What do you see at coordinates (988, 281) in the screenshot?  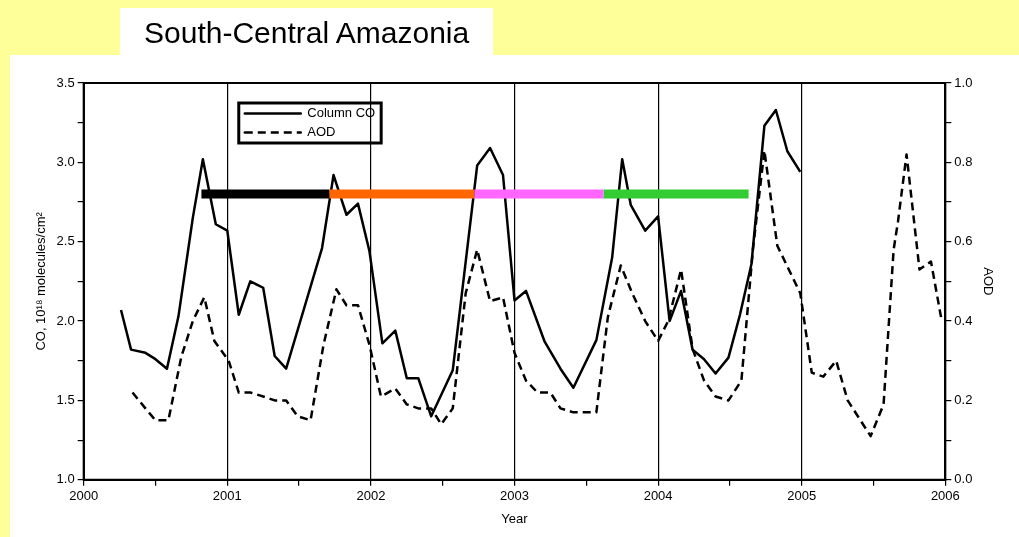 I see `y2-axis-title: AOD` at bounding box center [988, 281].